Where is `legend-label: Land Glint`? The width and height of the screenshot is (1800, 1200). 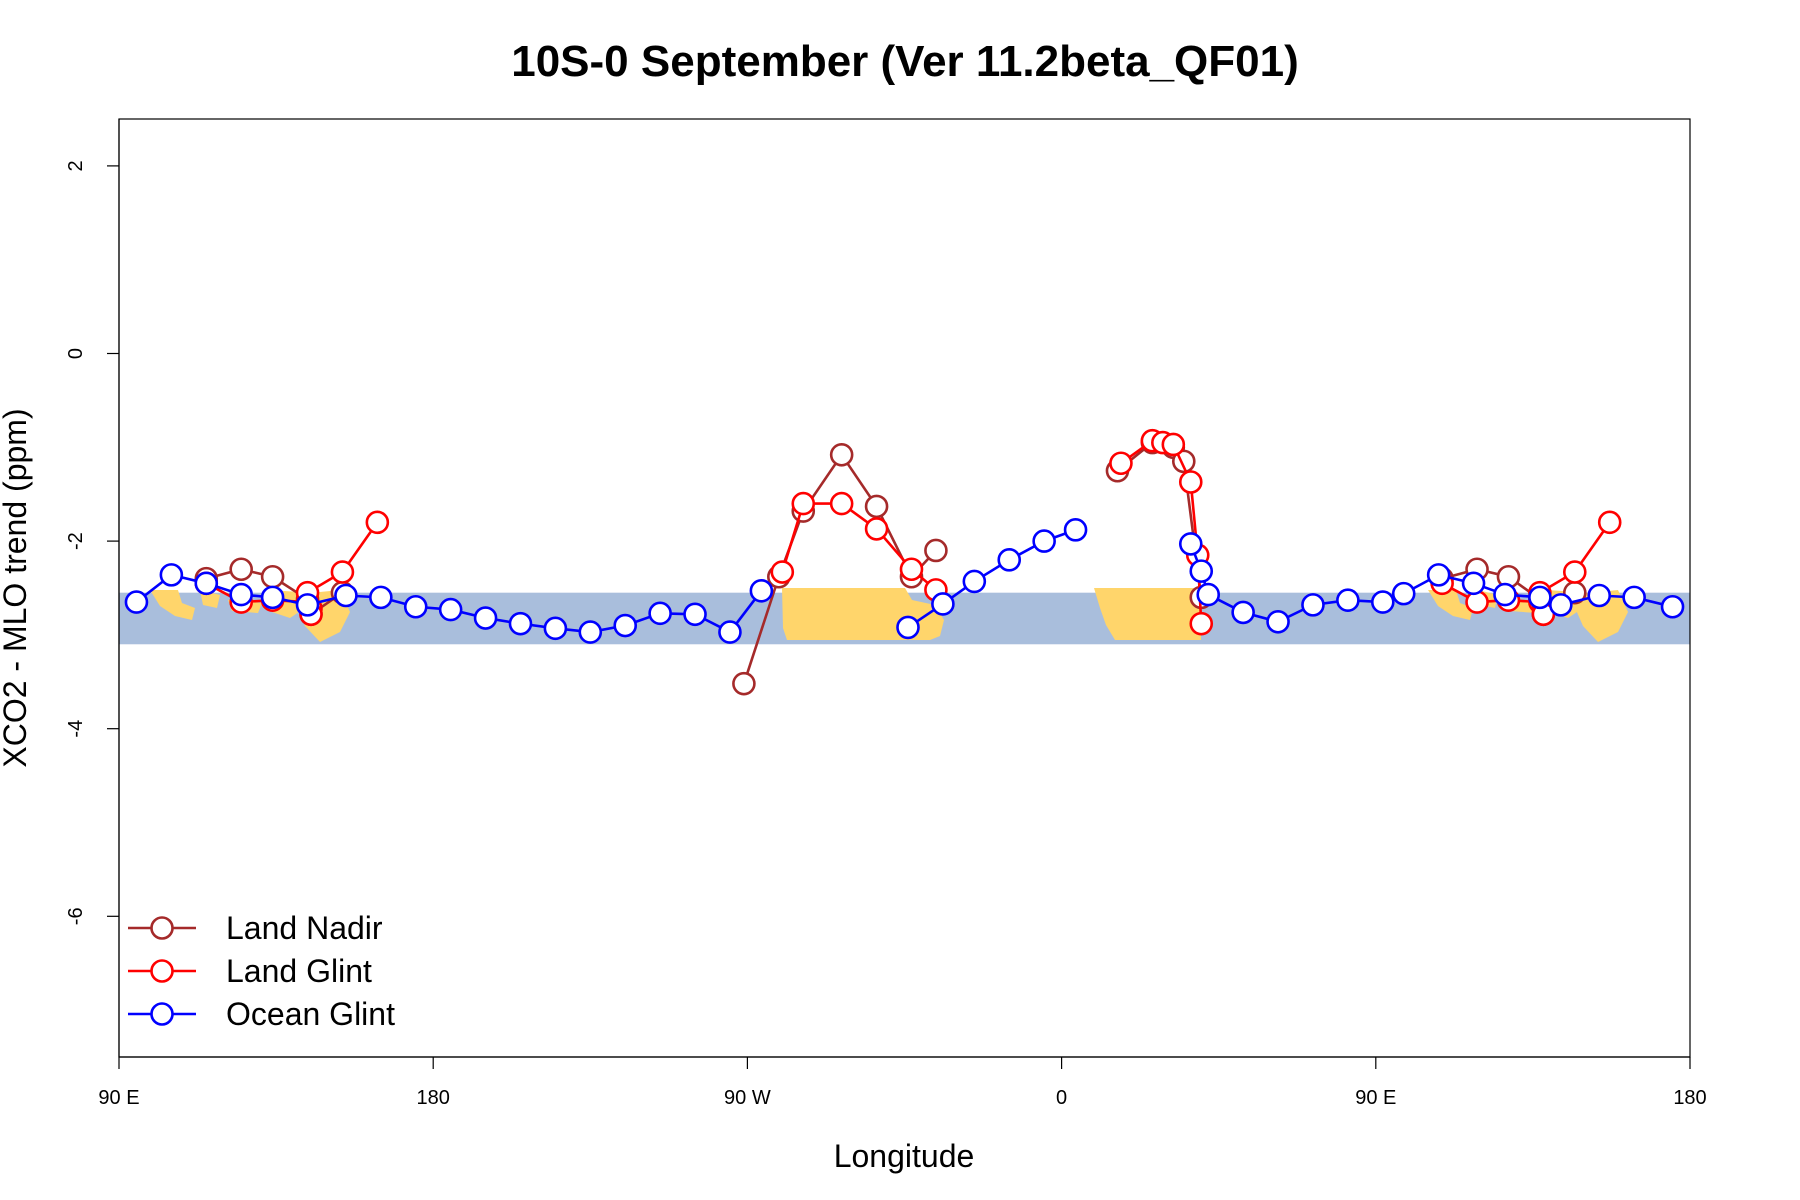
legend-label: Land Glint is located at coordinates (299, 971).